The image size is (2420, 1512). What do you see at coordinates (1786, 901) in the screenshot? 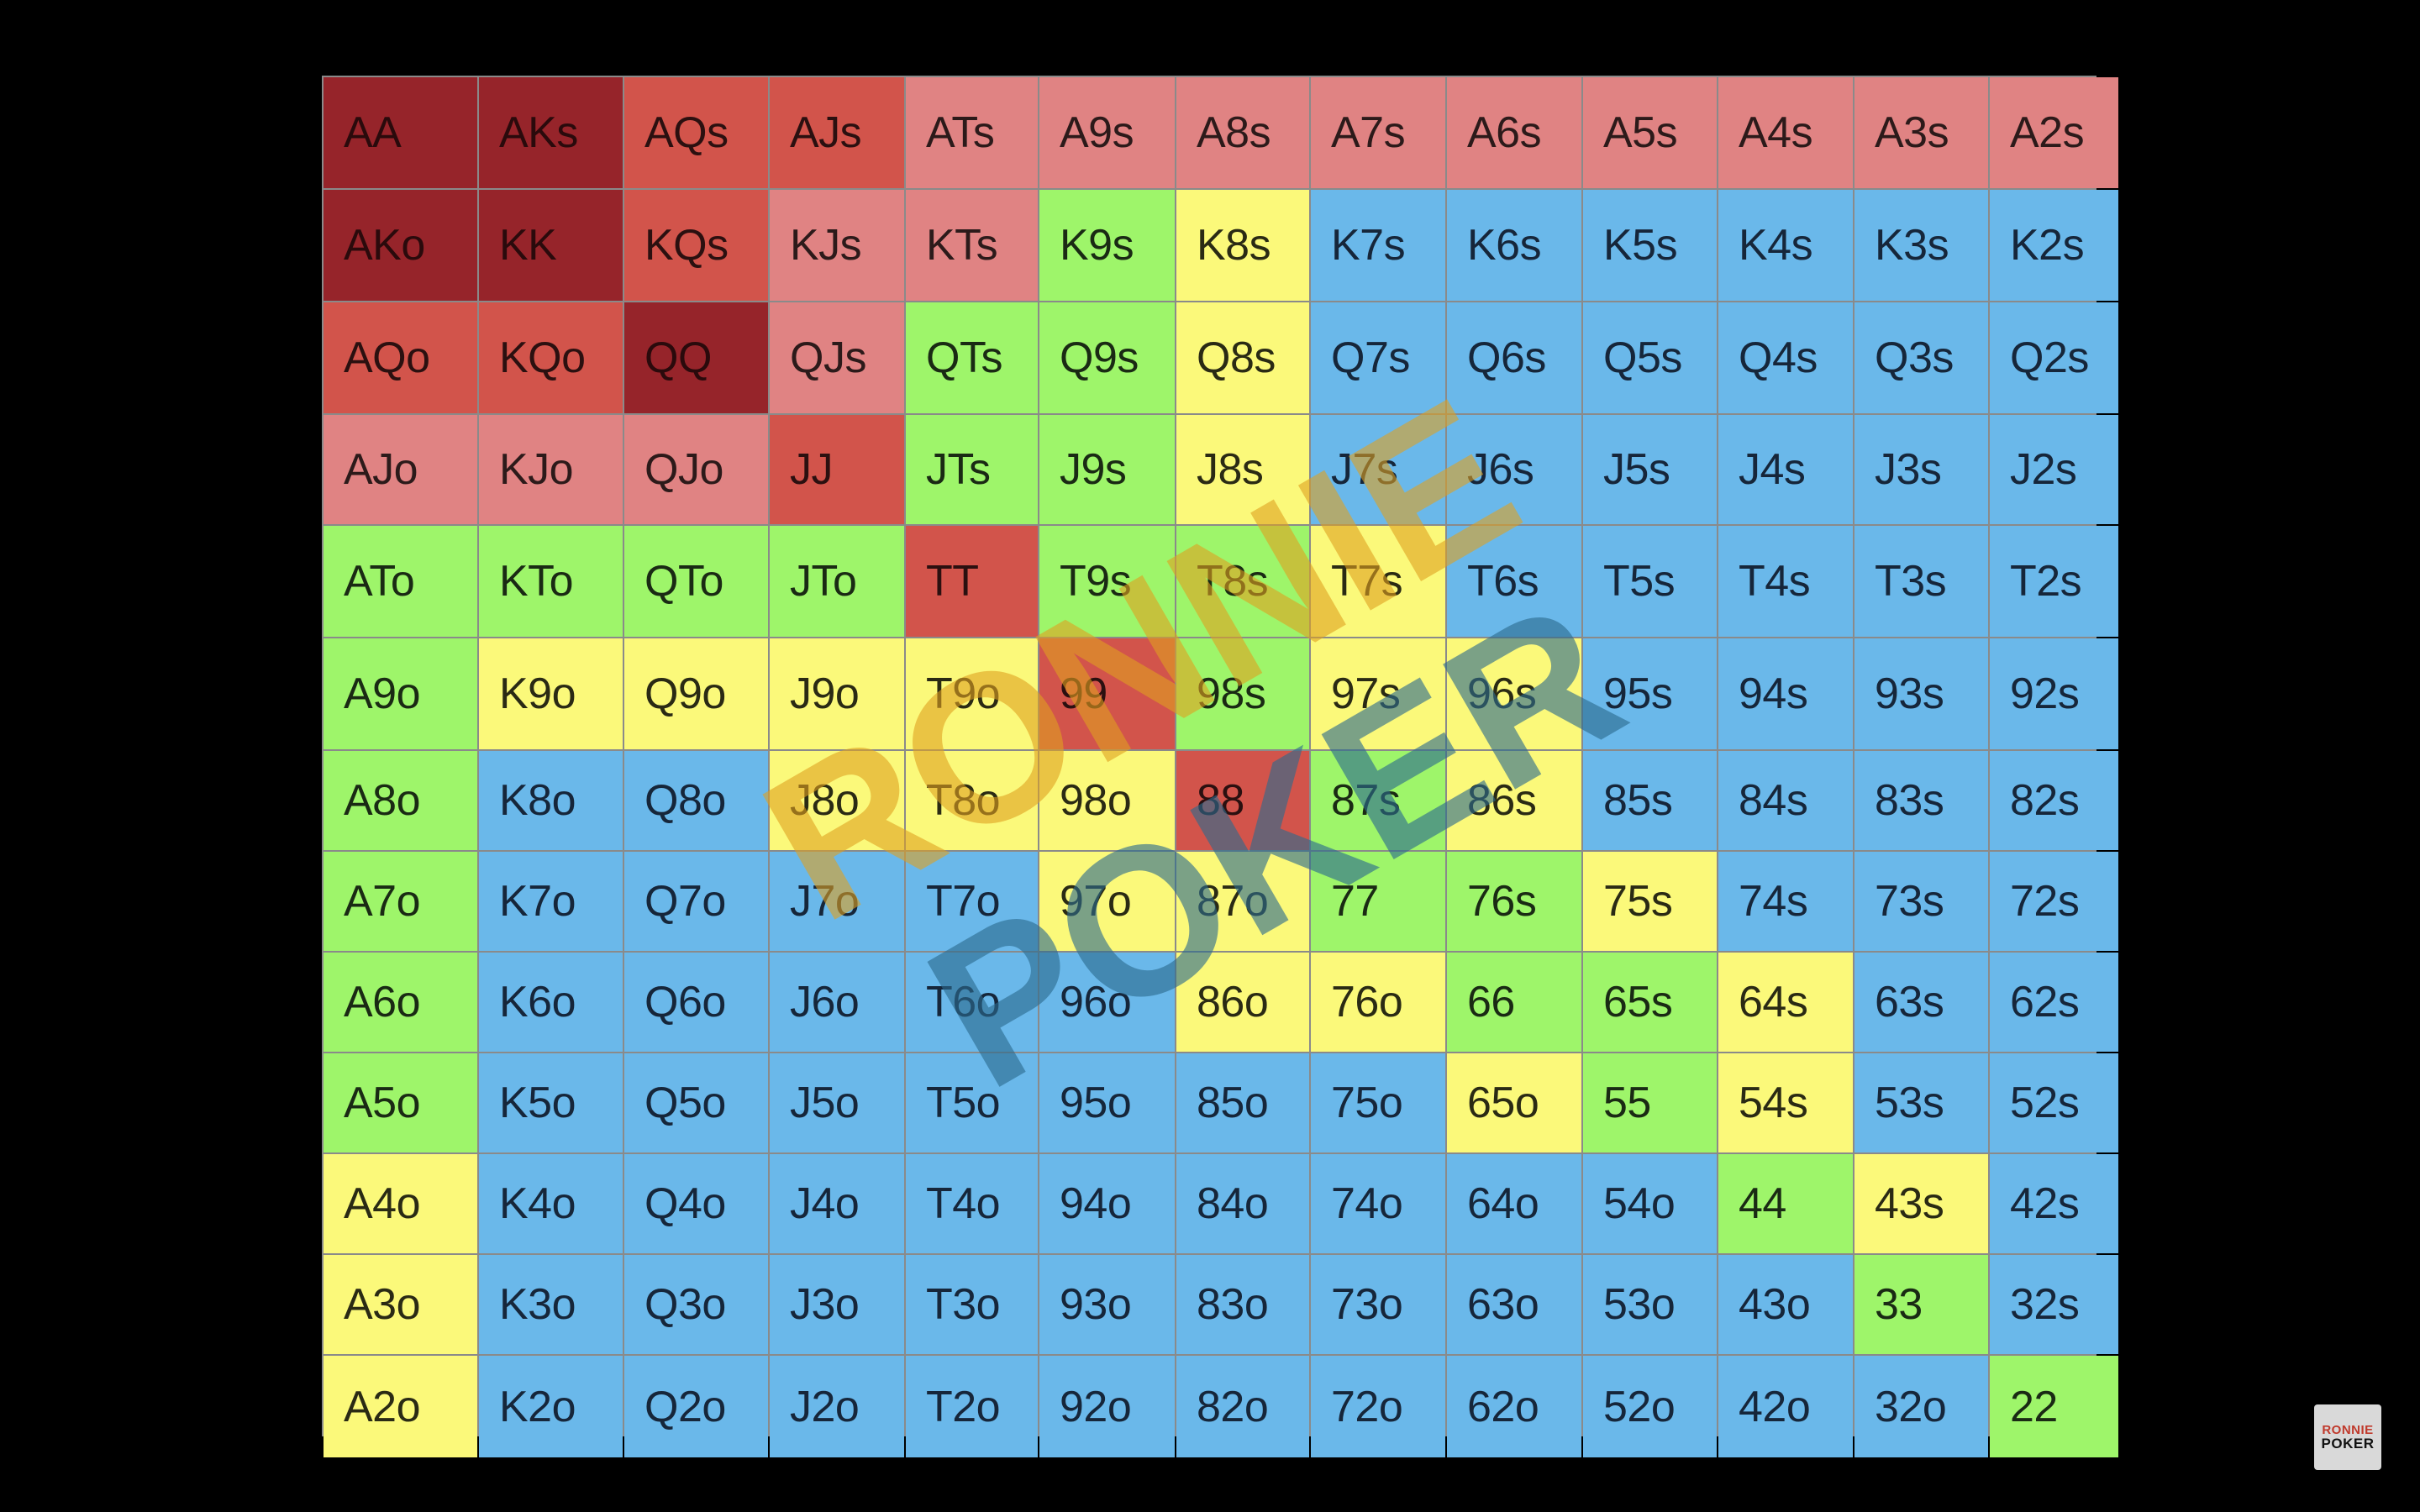
I see `hand-cell-74s: 74s` at bounding box center [1786, 901].